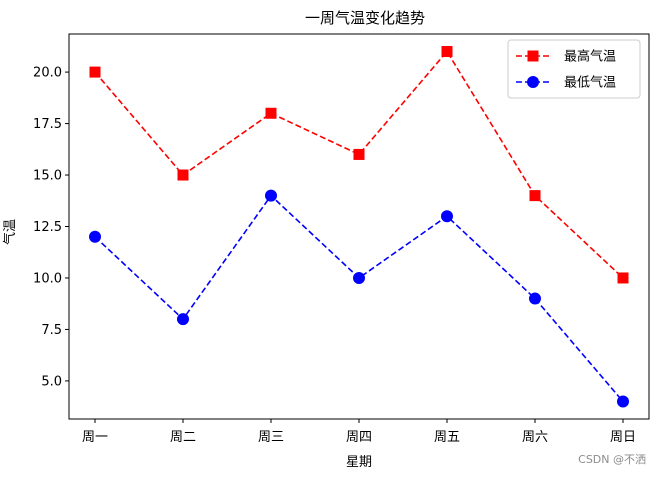  Describe the element at coordinates (47, 124) in the screenshot. I see `y-tick-label: 17.5` at that location.